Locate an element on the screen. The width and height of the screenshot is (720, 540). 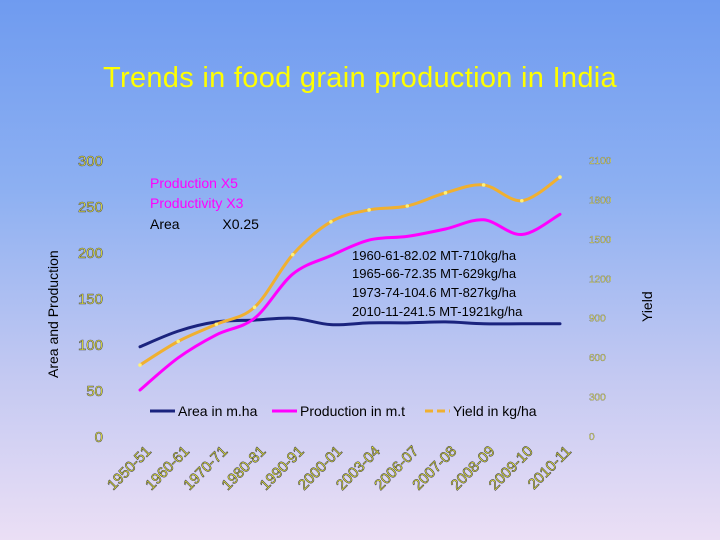
legend-label-production: Production in m.t is located at coordinates (352, 411).